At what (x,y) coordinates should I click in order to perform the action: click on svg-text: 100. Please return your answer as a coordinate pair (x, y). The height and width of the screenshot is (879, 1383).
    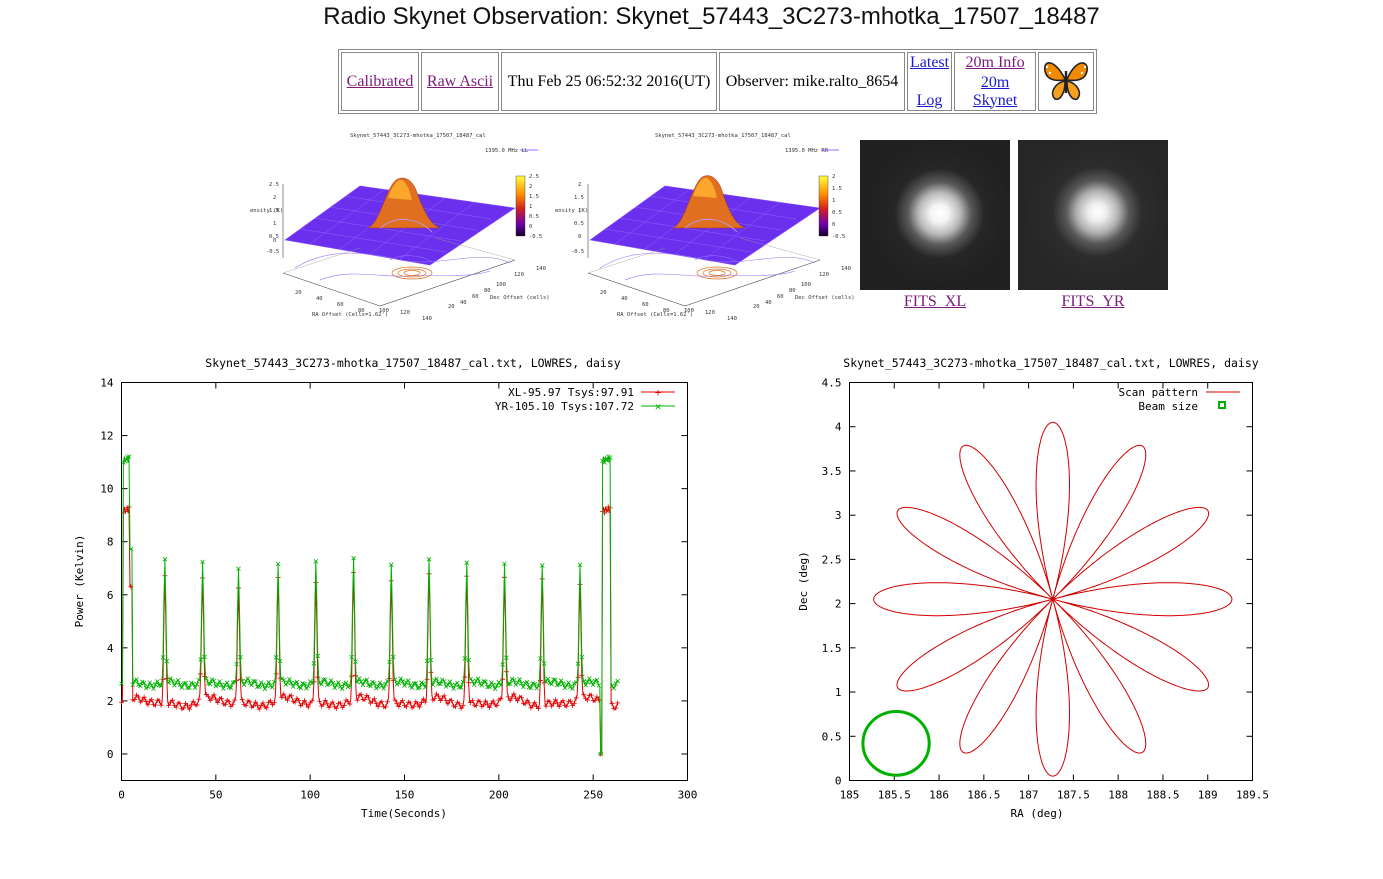
    Looking at the image, I should click on (384, 311).